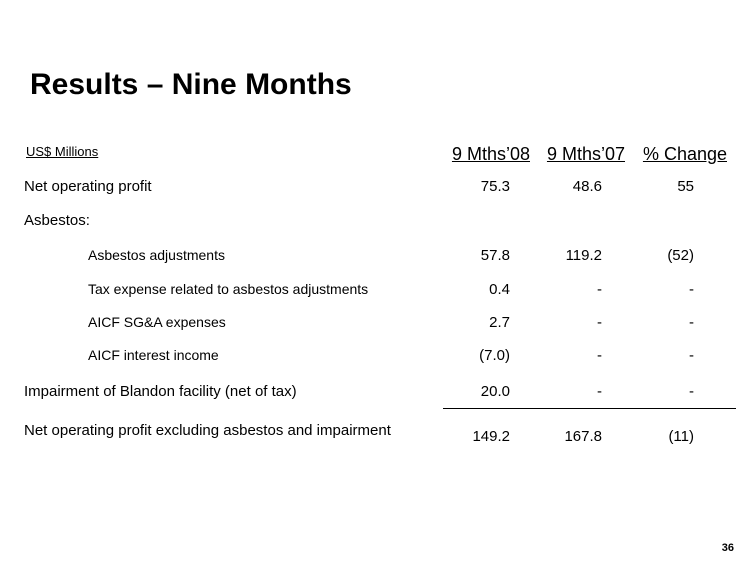  Describe the element at coordinates (156, 255) in the screenshot. I see `row-label-asbestos-adjustments: Asbestos adjustments` at that location.